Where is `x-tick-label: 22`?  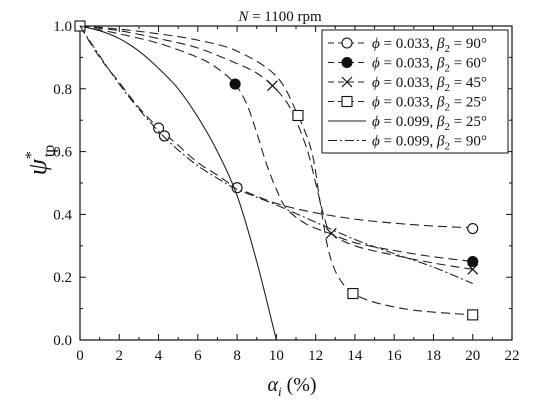
x-tick-label: 22 is located at coordinates (512, 356).